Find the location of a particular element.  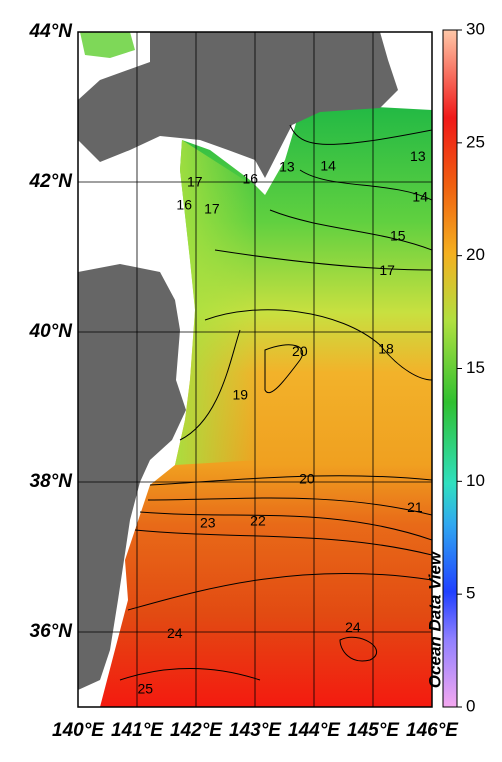

contour-label: 18 is located at coordinates (386, 349).